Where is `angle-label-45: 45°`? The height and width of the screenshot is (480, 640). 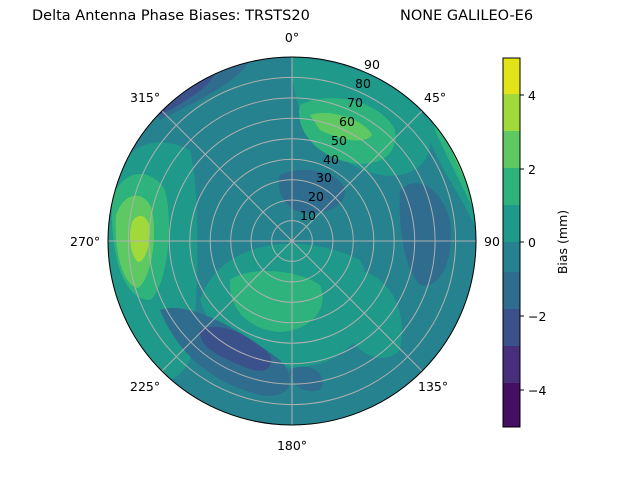
angle-label-45: 45° is located at coordinates (435, 97).